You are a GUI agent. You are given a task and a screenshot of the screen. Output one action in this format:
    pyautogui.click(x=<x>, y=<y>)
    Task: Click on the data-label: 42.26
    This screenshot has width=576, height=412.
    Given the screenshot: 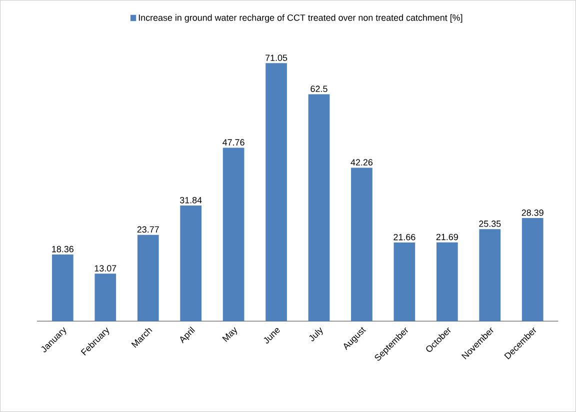 What is the action you would take?
    pyautogui.click(x=361, y=162)
    